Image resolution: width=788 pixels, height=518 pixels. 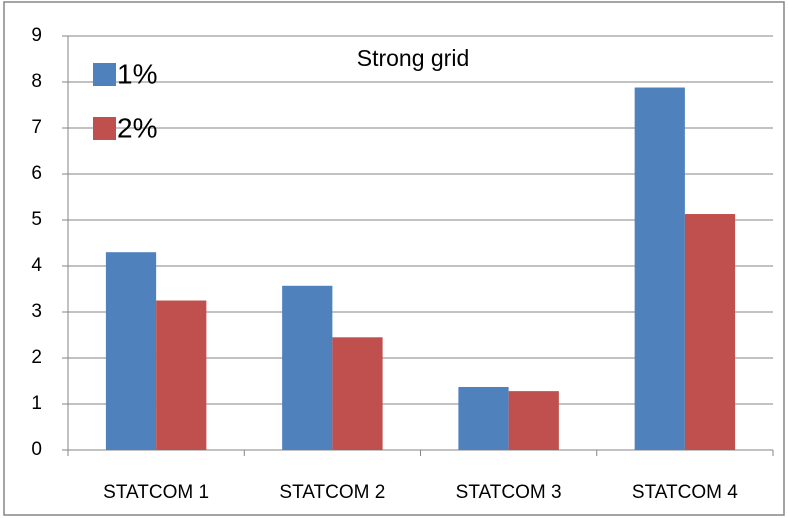 I want to click on y-tick-label: 9, so click(x=36, y=35).